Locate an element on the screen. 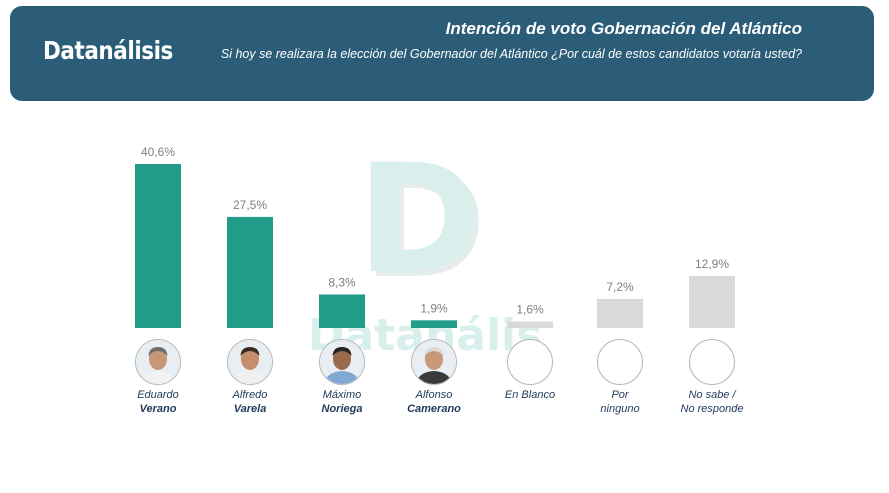 The width and height of the screenshot is (889, 493). candidate-first-name: En Blanco is located at coordinates (530, 395).